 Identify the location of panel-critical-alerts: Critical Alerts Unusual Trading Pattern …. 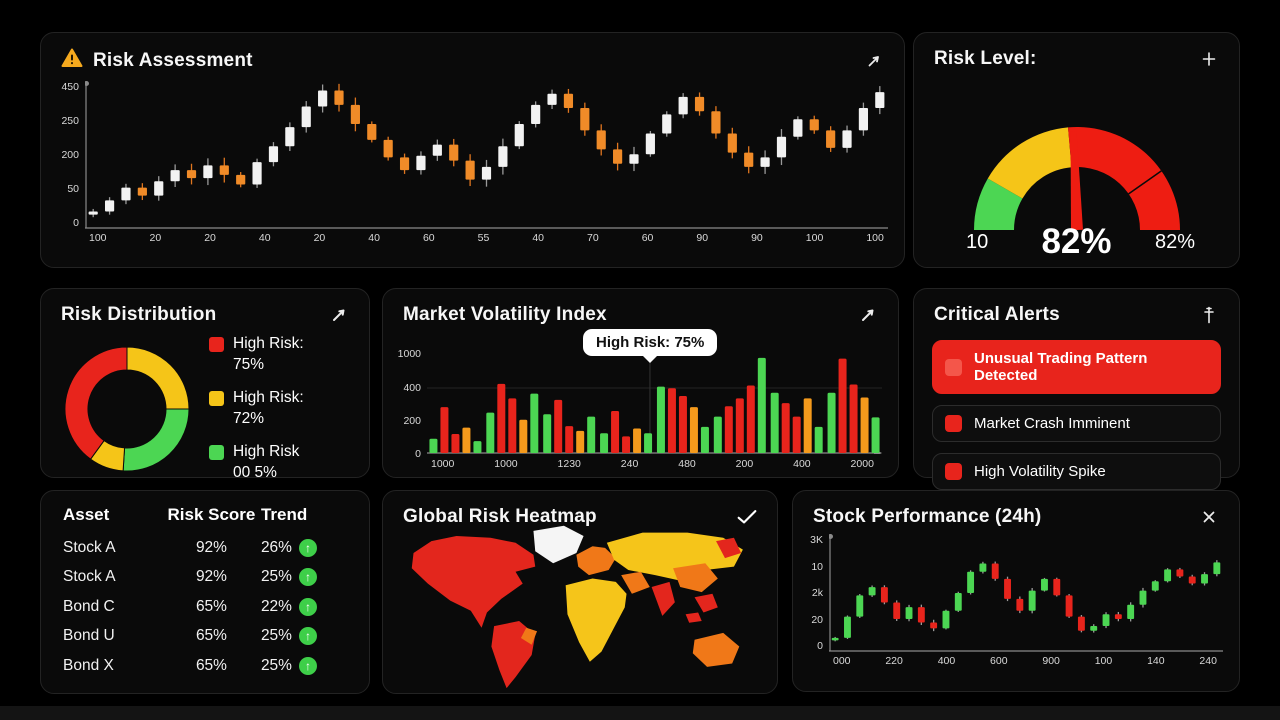
(1076, 389).